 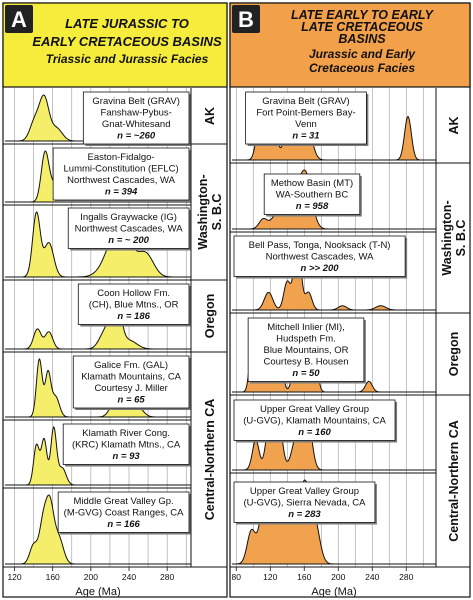 I want to click on sample-label-text: Klamath Mountains, CA, so click(x=131, y=377).